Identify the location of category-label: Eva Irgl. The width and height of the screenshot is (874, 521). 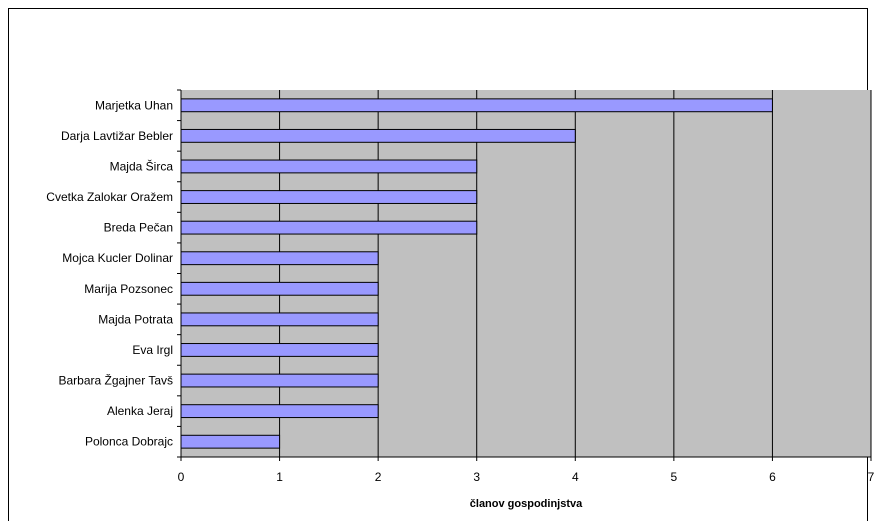
(152, 350).